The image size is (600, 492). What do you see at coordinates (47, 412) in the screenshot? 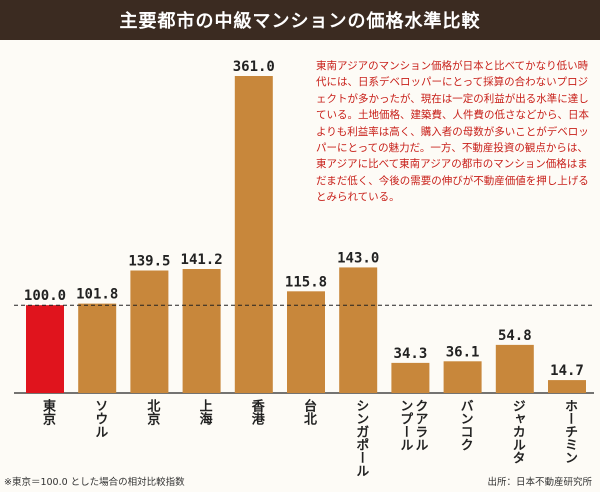
I see `category-label-0: 東京` at bounding box center [47, 412].